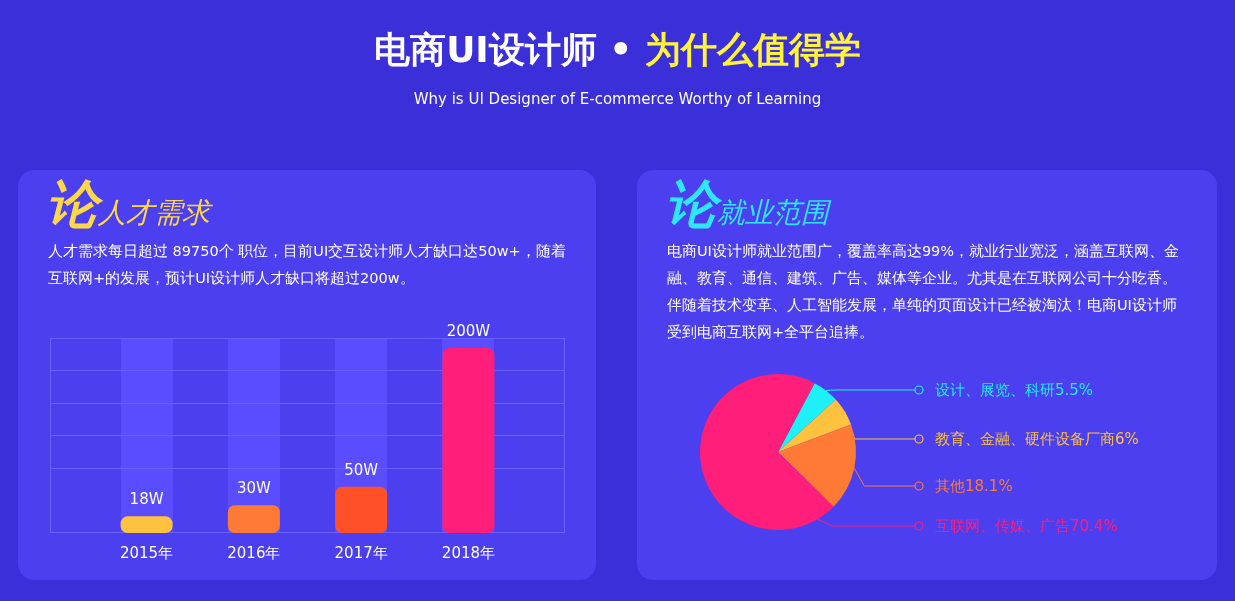 The height and width of the screenshot is (601, 1235). Describe the element at coordinates (361, 469) in the screenshot. I see `data-label: 50W` at that location.